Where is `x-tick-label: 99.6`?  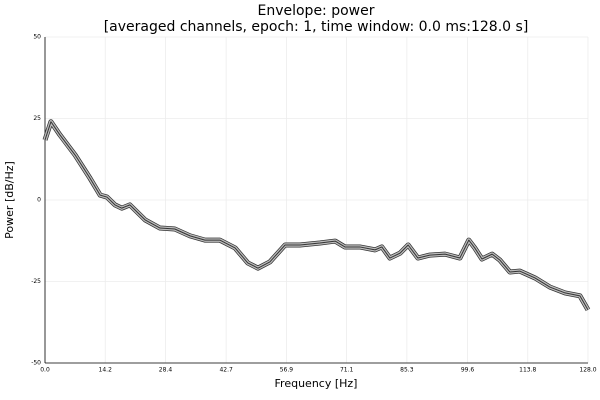 x-tick-label: 99.6 is located at coordinates (468, 370).